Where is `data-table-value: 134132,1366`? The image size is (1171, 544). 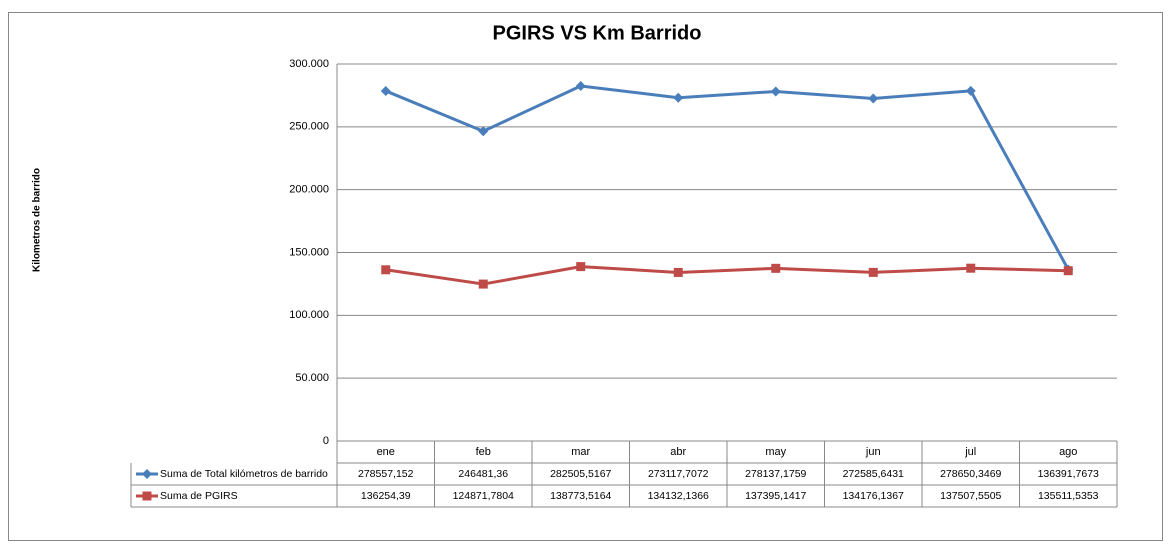
data-table-value: 134132,1366 is located at coordinates (678, 496).